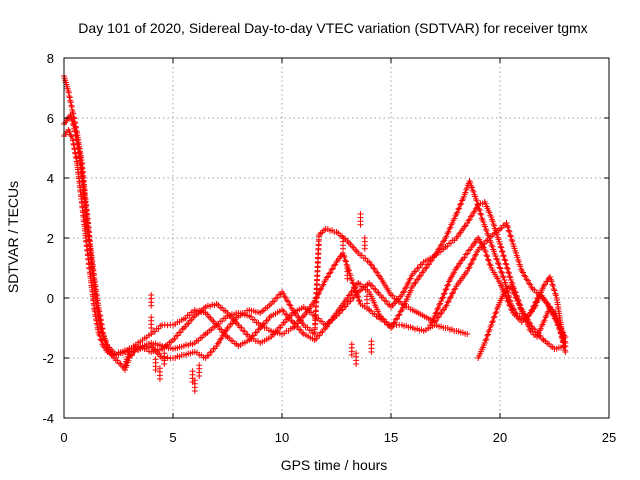  What do you see at coordinates (48, 358) in the screenshot?
I see `y-tick-label: -2` at bounding box center [48, 358].